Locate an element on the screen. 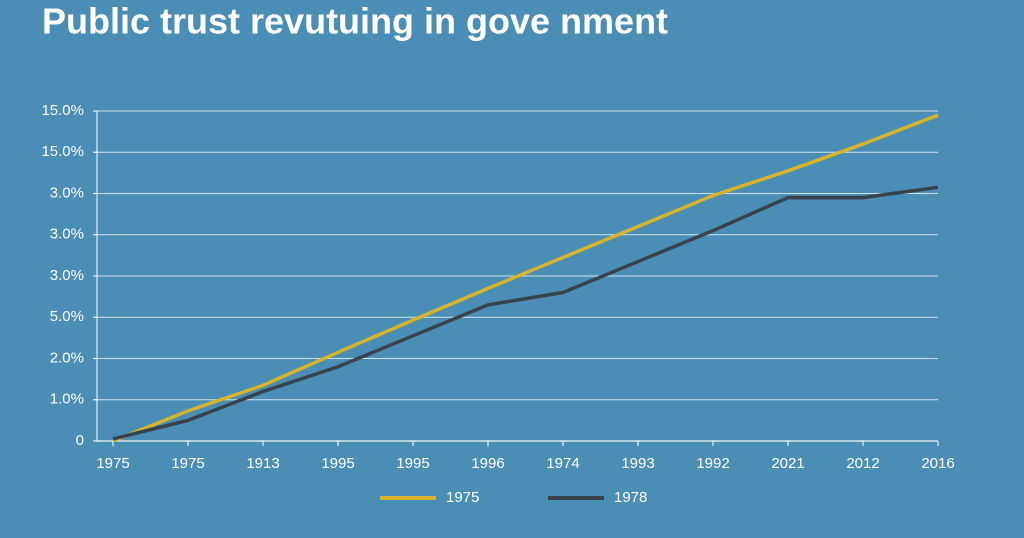 The image size is (1024, 538). y-tick-label: 0 is located at coordinates (80, 440).